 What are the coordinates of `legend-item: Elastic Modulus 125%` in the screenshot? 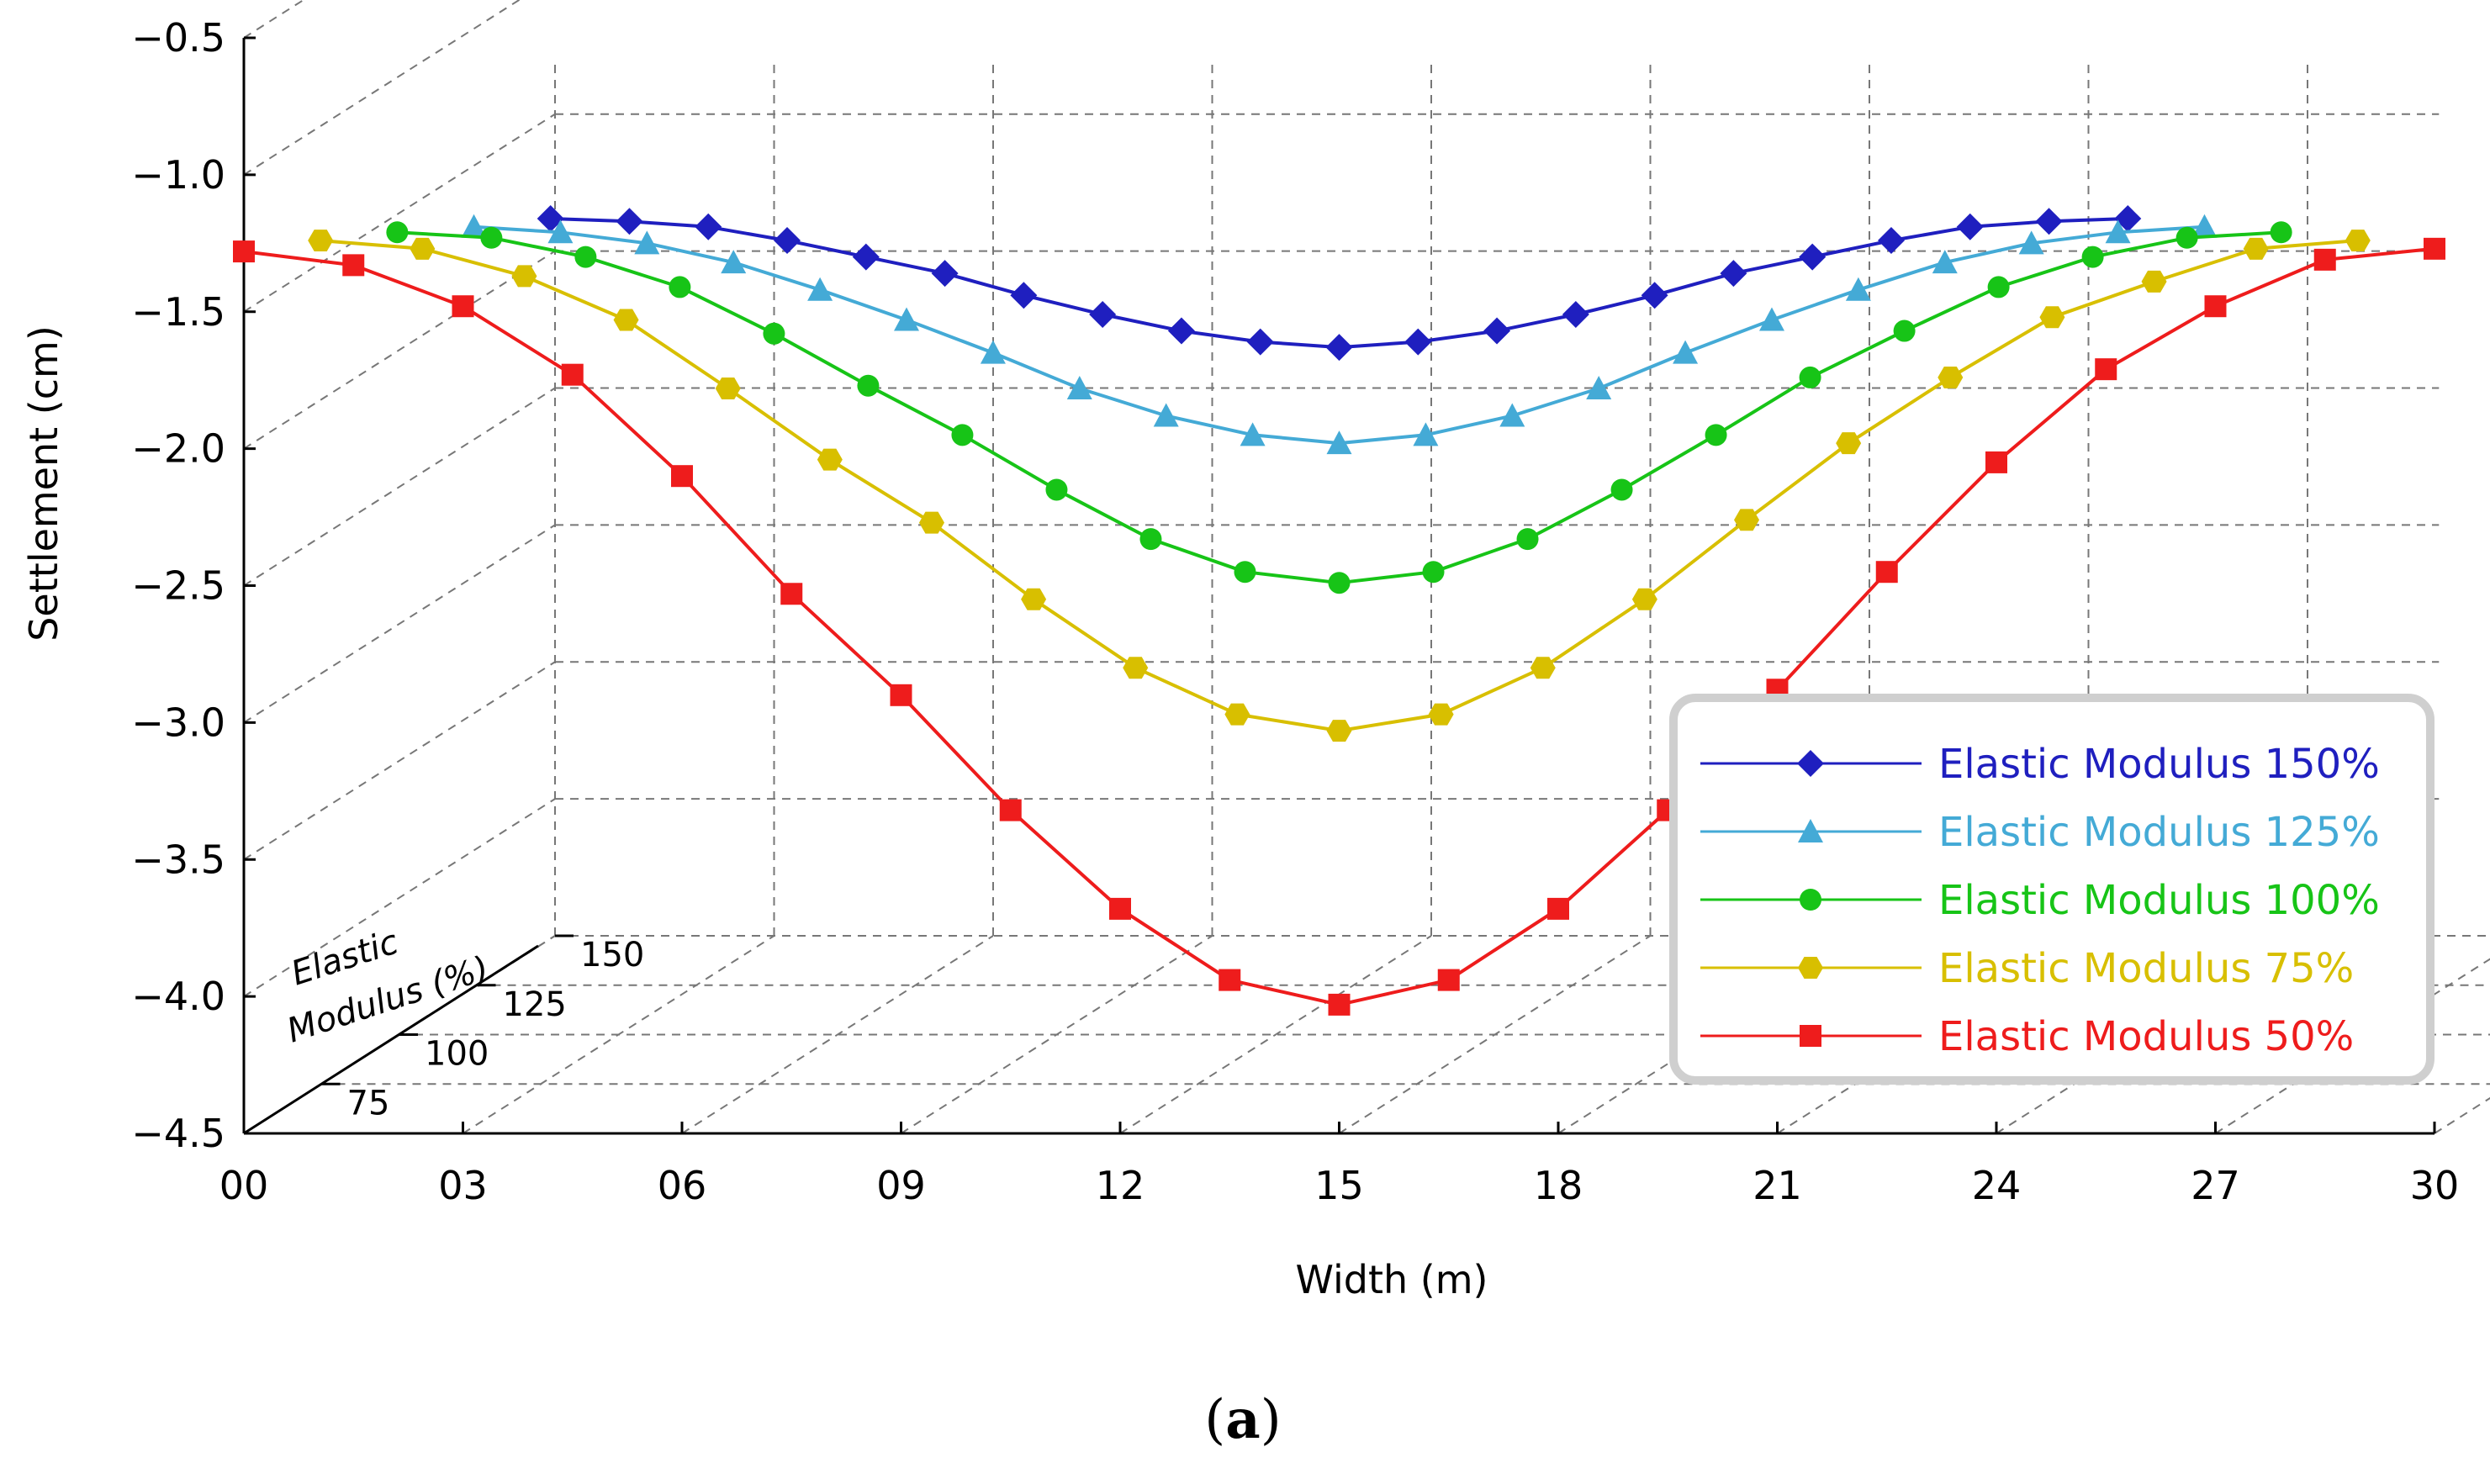 It's located at (2040, 832).